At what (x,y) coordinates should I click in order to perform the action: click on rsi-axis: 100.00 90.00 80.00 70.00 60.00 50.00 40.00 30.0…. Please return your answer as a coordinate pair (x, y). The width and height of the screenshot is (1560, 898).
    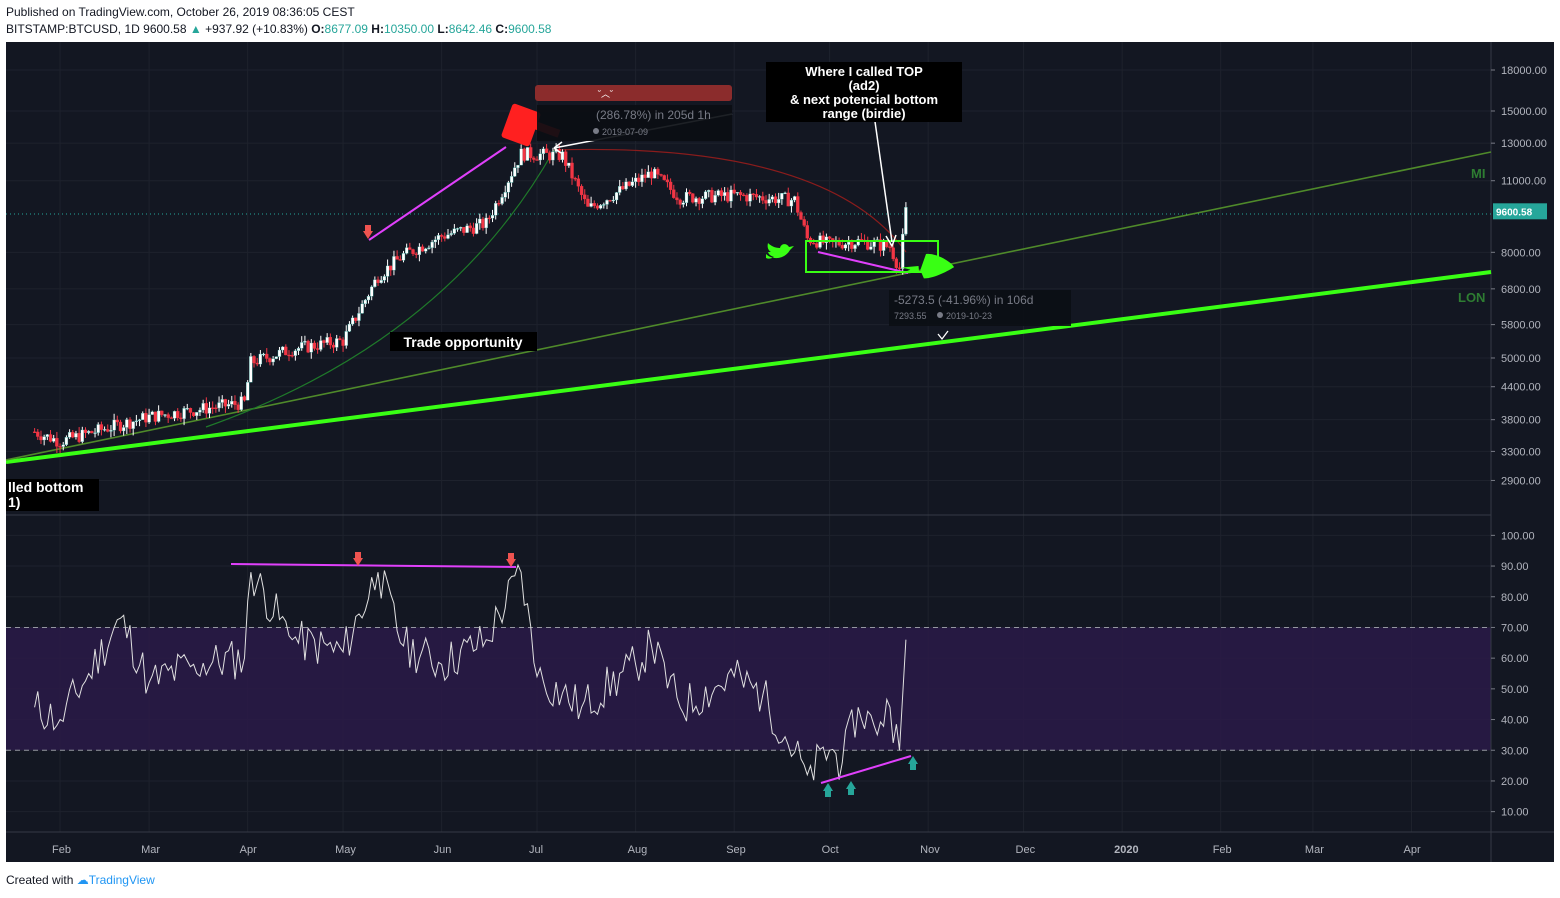
    Looking at the image, I should click on (1513, 674).